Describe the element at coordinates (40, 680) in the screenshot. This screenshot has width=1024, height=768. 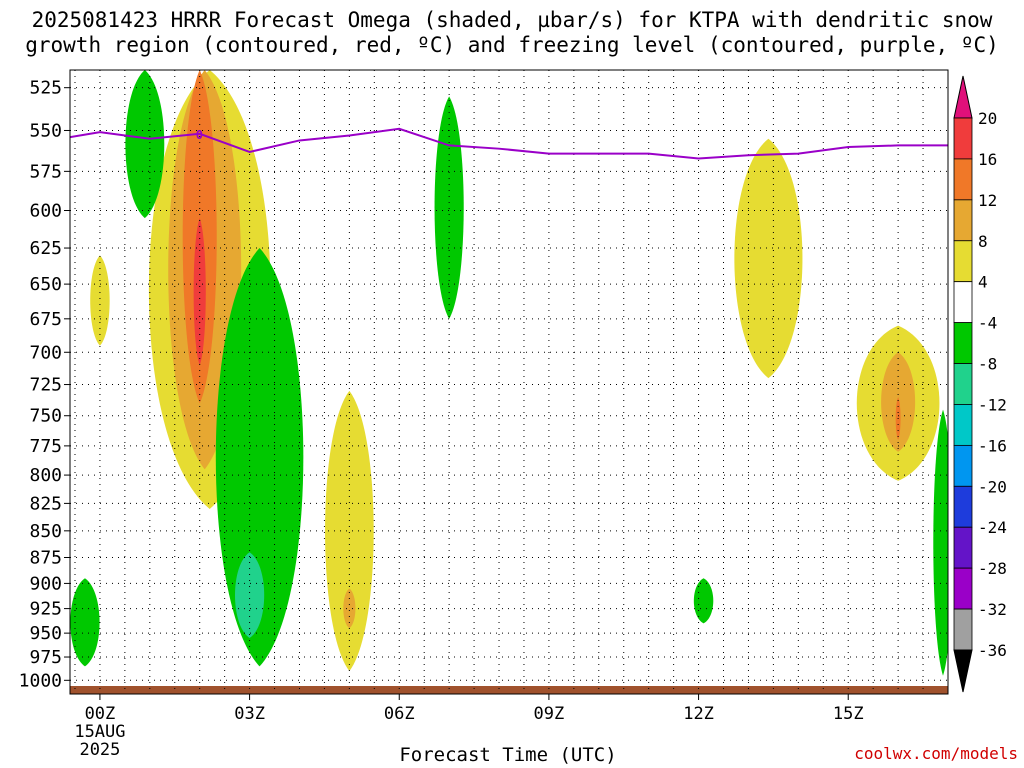
I see `y-tick-label-1000: 1000` at that location.